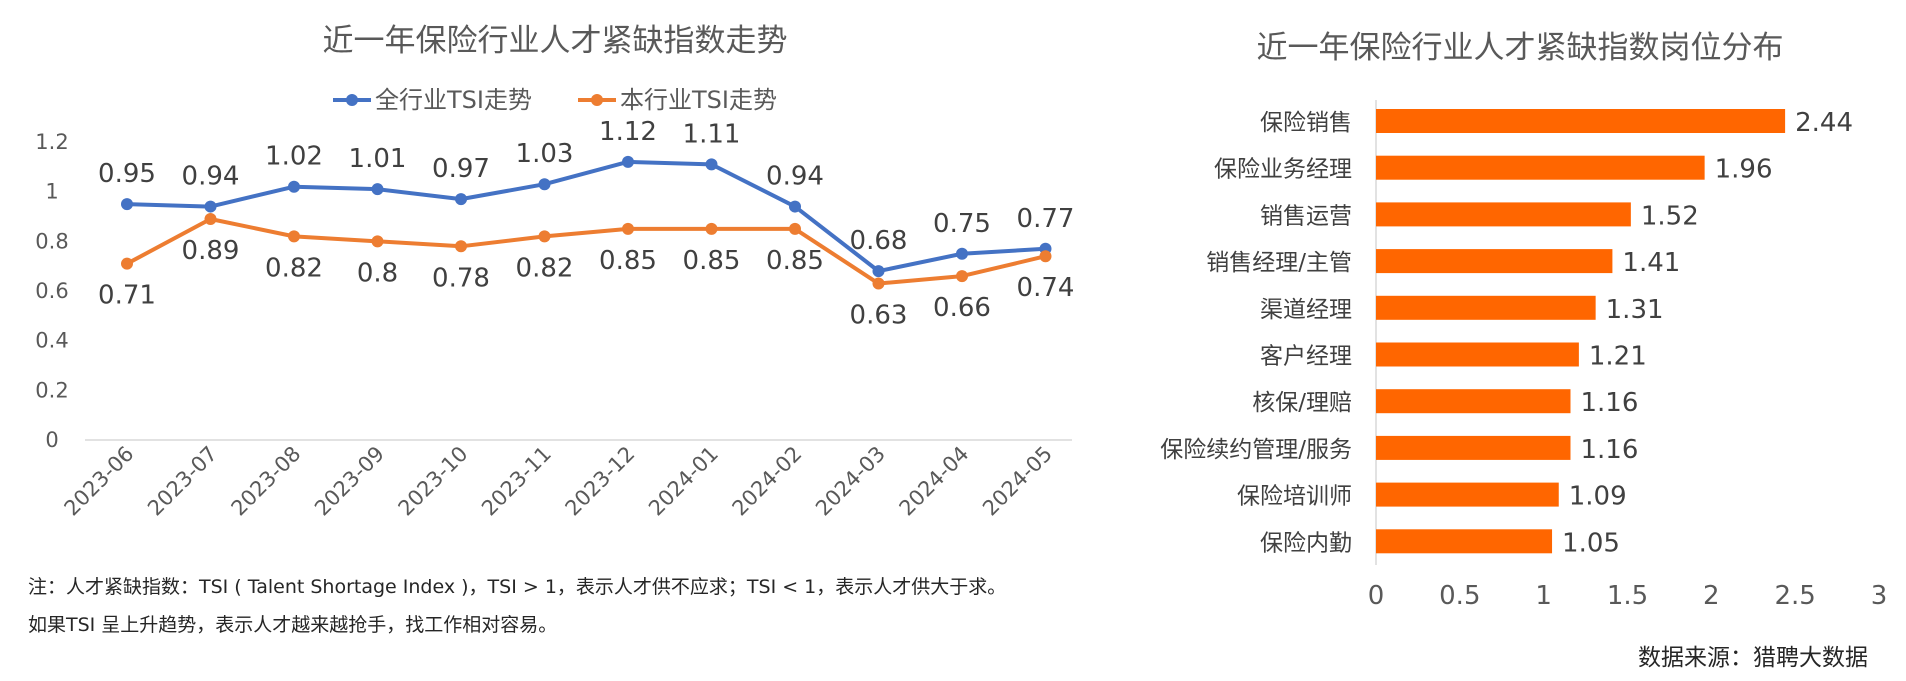  What do you see at coordinates (962, 308) in the screenshot?
I see `data-label: 0.66` at bounding box center [962, 308].